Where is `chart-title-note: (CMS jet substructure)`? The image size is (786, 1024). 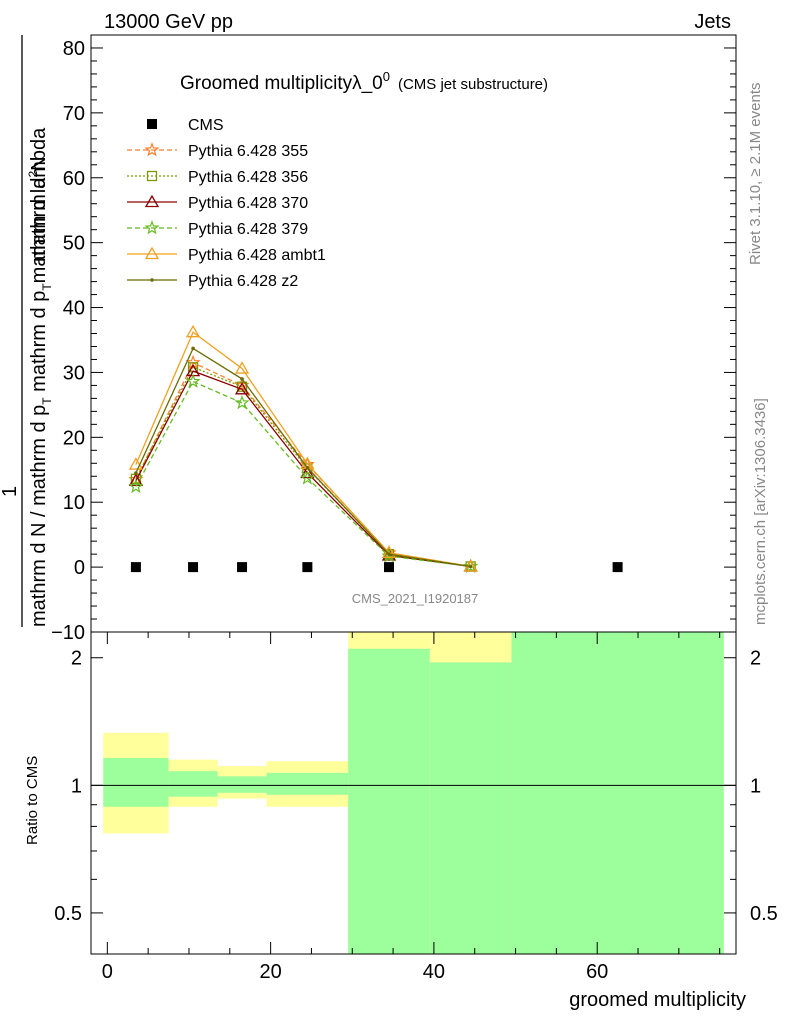
chart-title-note: (CMS jet substructure) is located at coordinates (473, 84).